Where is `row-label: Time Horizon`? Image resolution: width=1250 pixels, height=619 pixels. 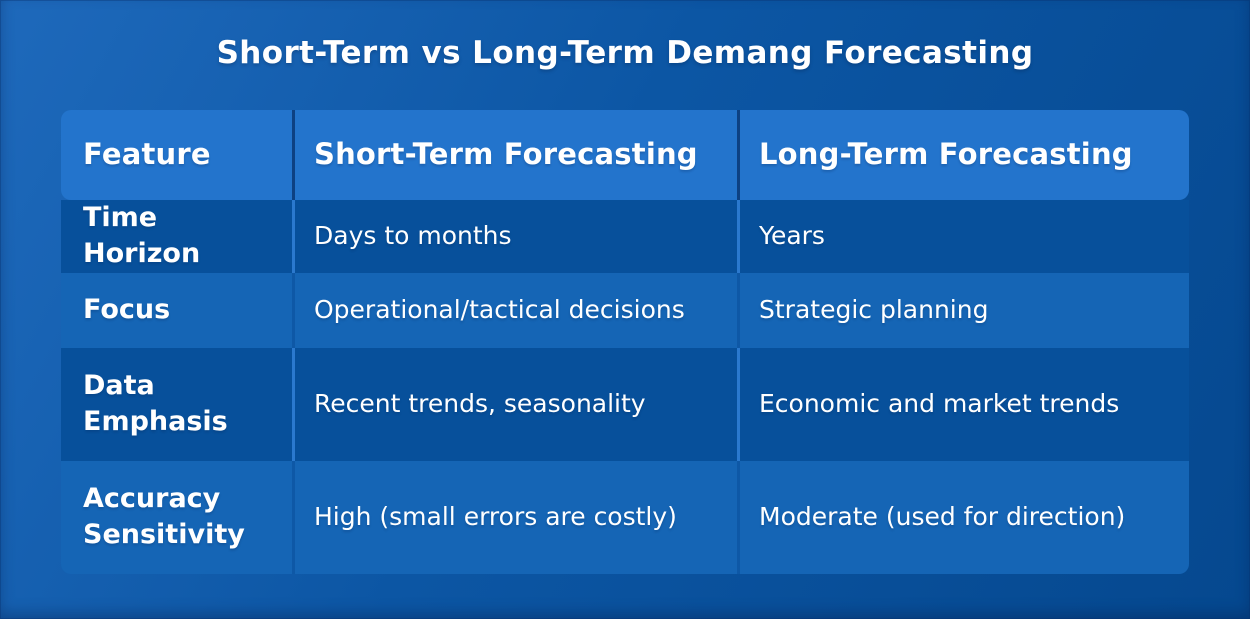
row-label: Time Horizon is located at coordinates (142, 235).